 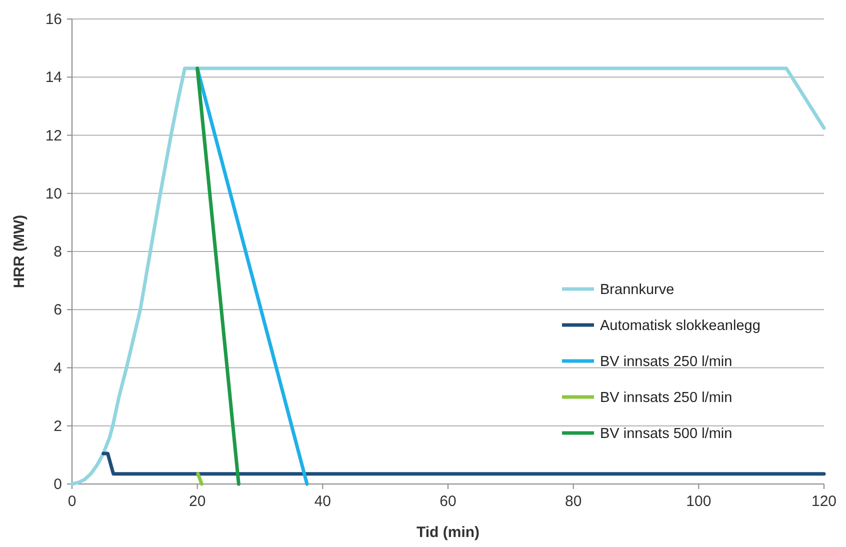 I want to click on x-tick-label: 20, so click(x=197, y=501).